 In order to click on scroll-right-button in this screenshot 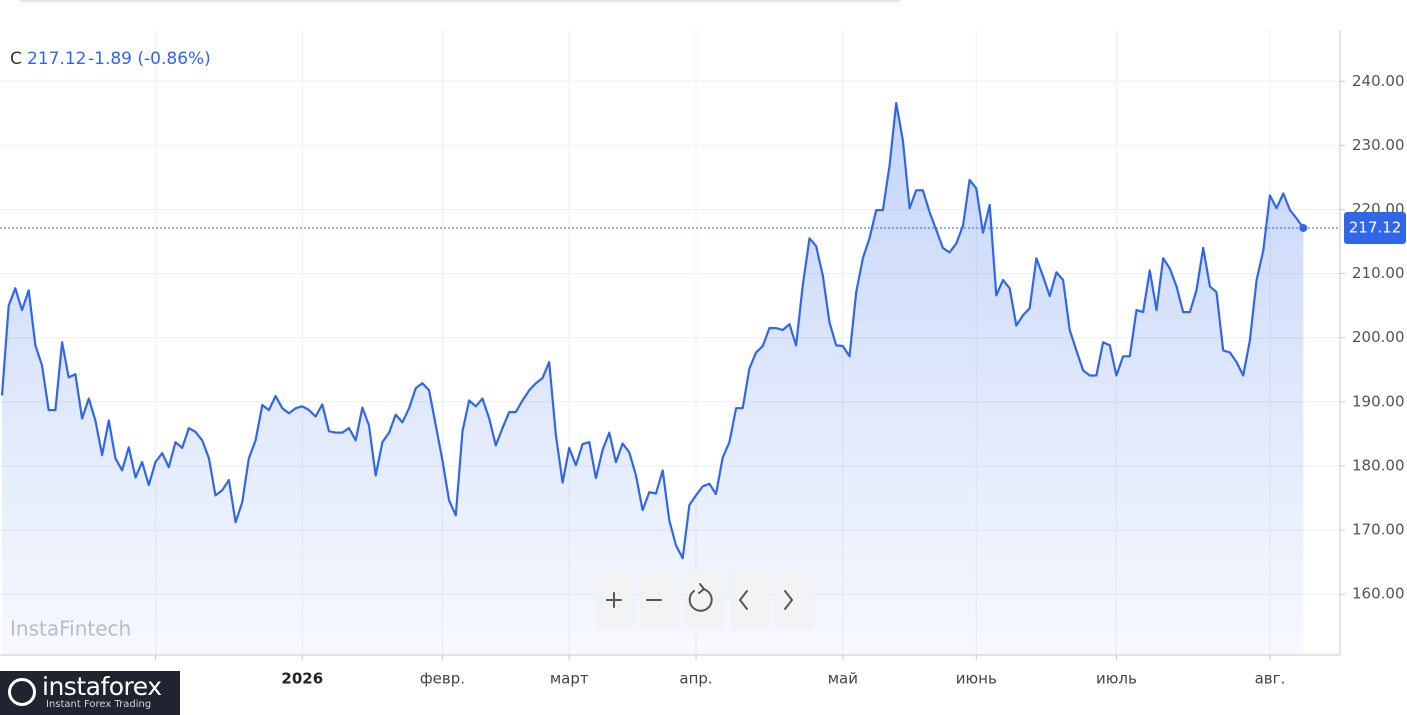, I will do `click(795, 600)`.